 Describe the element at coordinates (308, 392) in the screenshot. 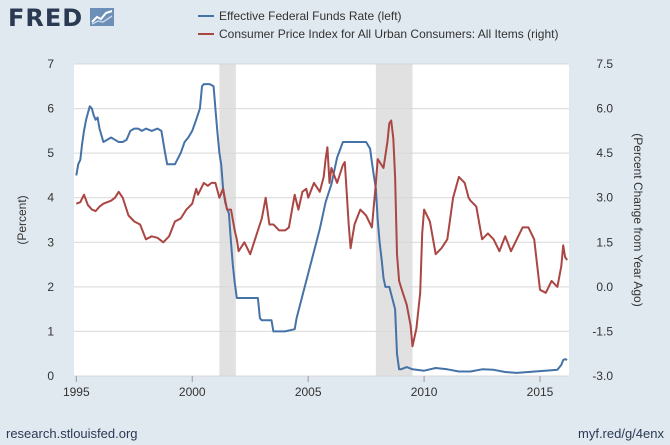

I see `x-tick-label: 2005` at that location.